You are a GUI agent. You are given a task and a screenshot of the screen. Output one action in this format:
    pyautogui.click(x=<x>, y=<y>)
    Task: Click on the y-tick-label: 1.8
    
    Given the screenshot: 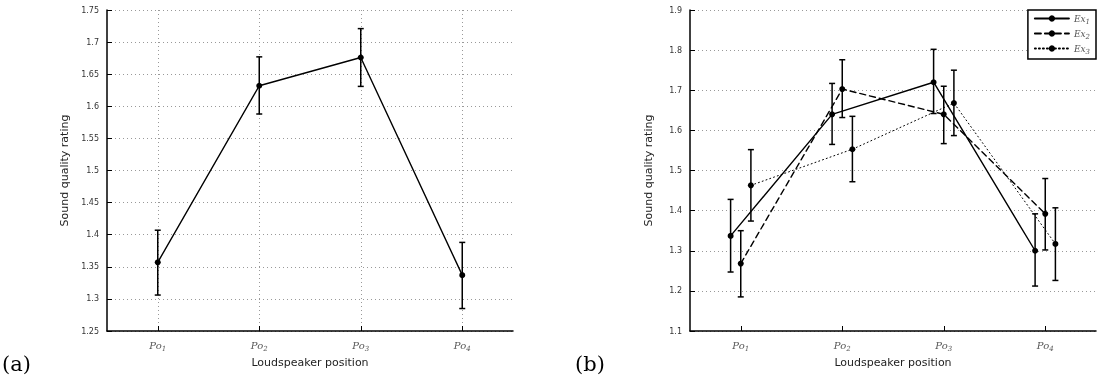 What is the action you would take?
    pyautogui.click(x=675, y=50)
    